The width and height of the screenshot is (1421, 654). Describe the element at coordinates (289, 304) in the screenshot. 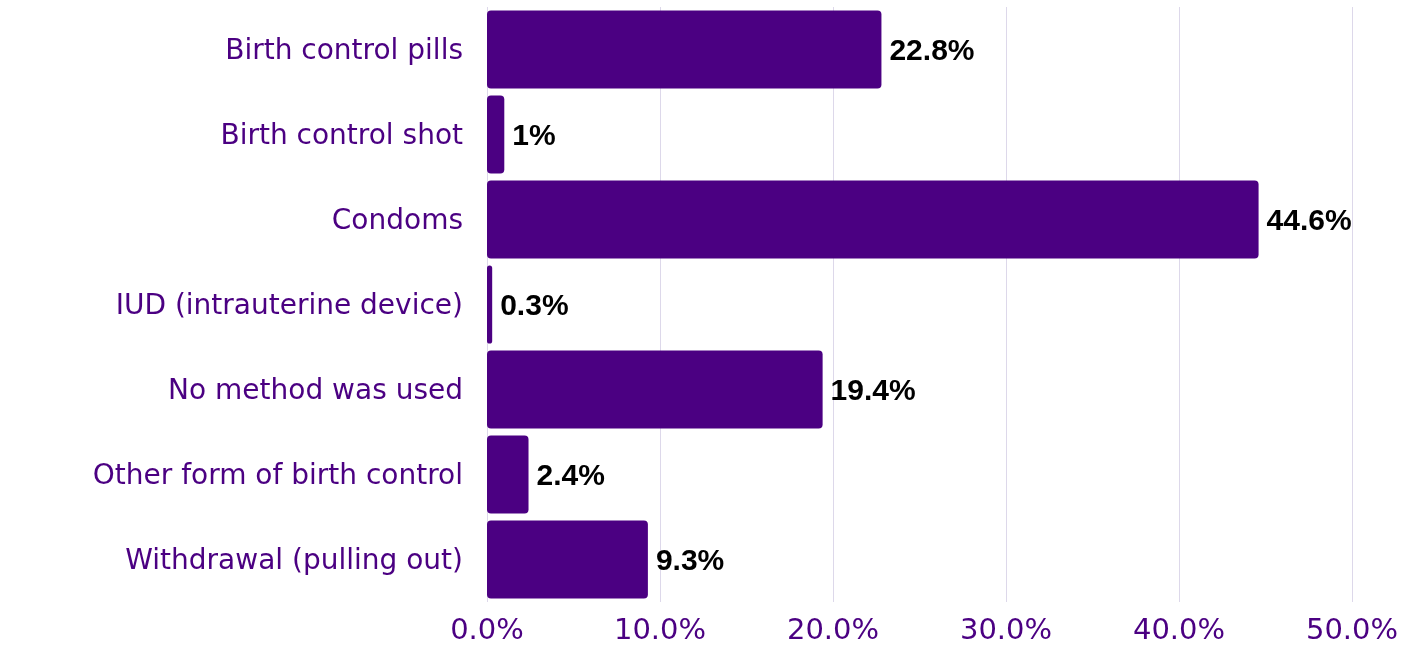

I see `y-tick-label: IUD (intrauterine device)` at that location.